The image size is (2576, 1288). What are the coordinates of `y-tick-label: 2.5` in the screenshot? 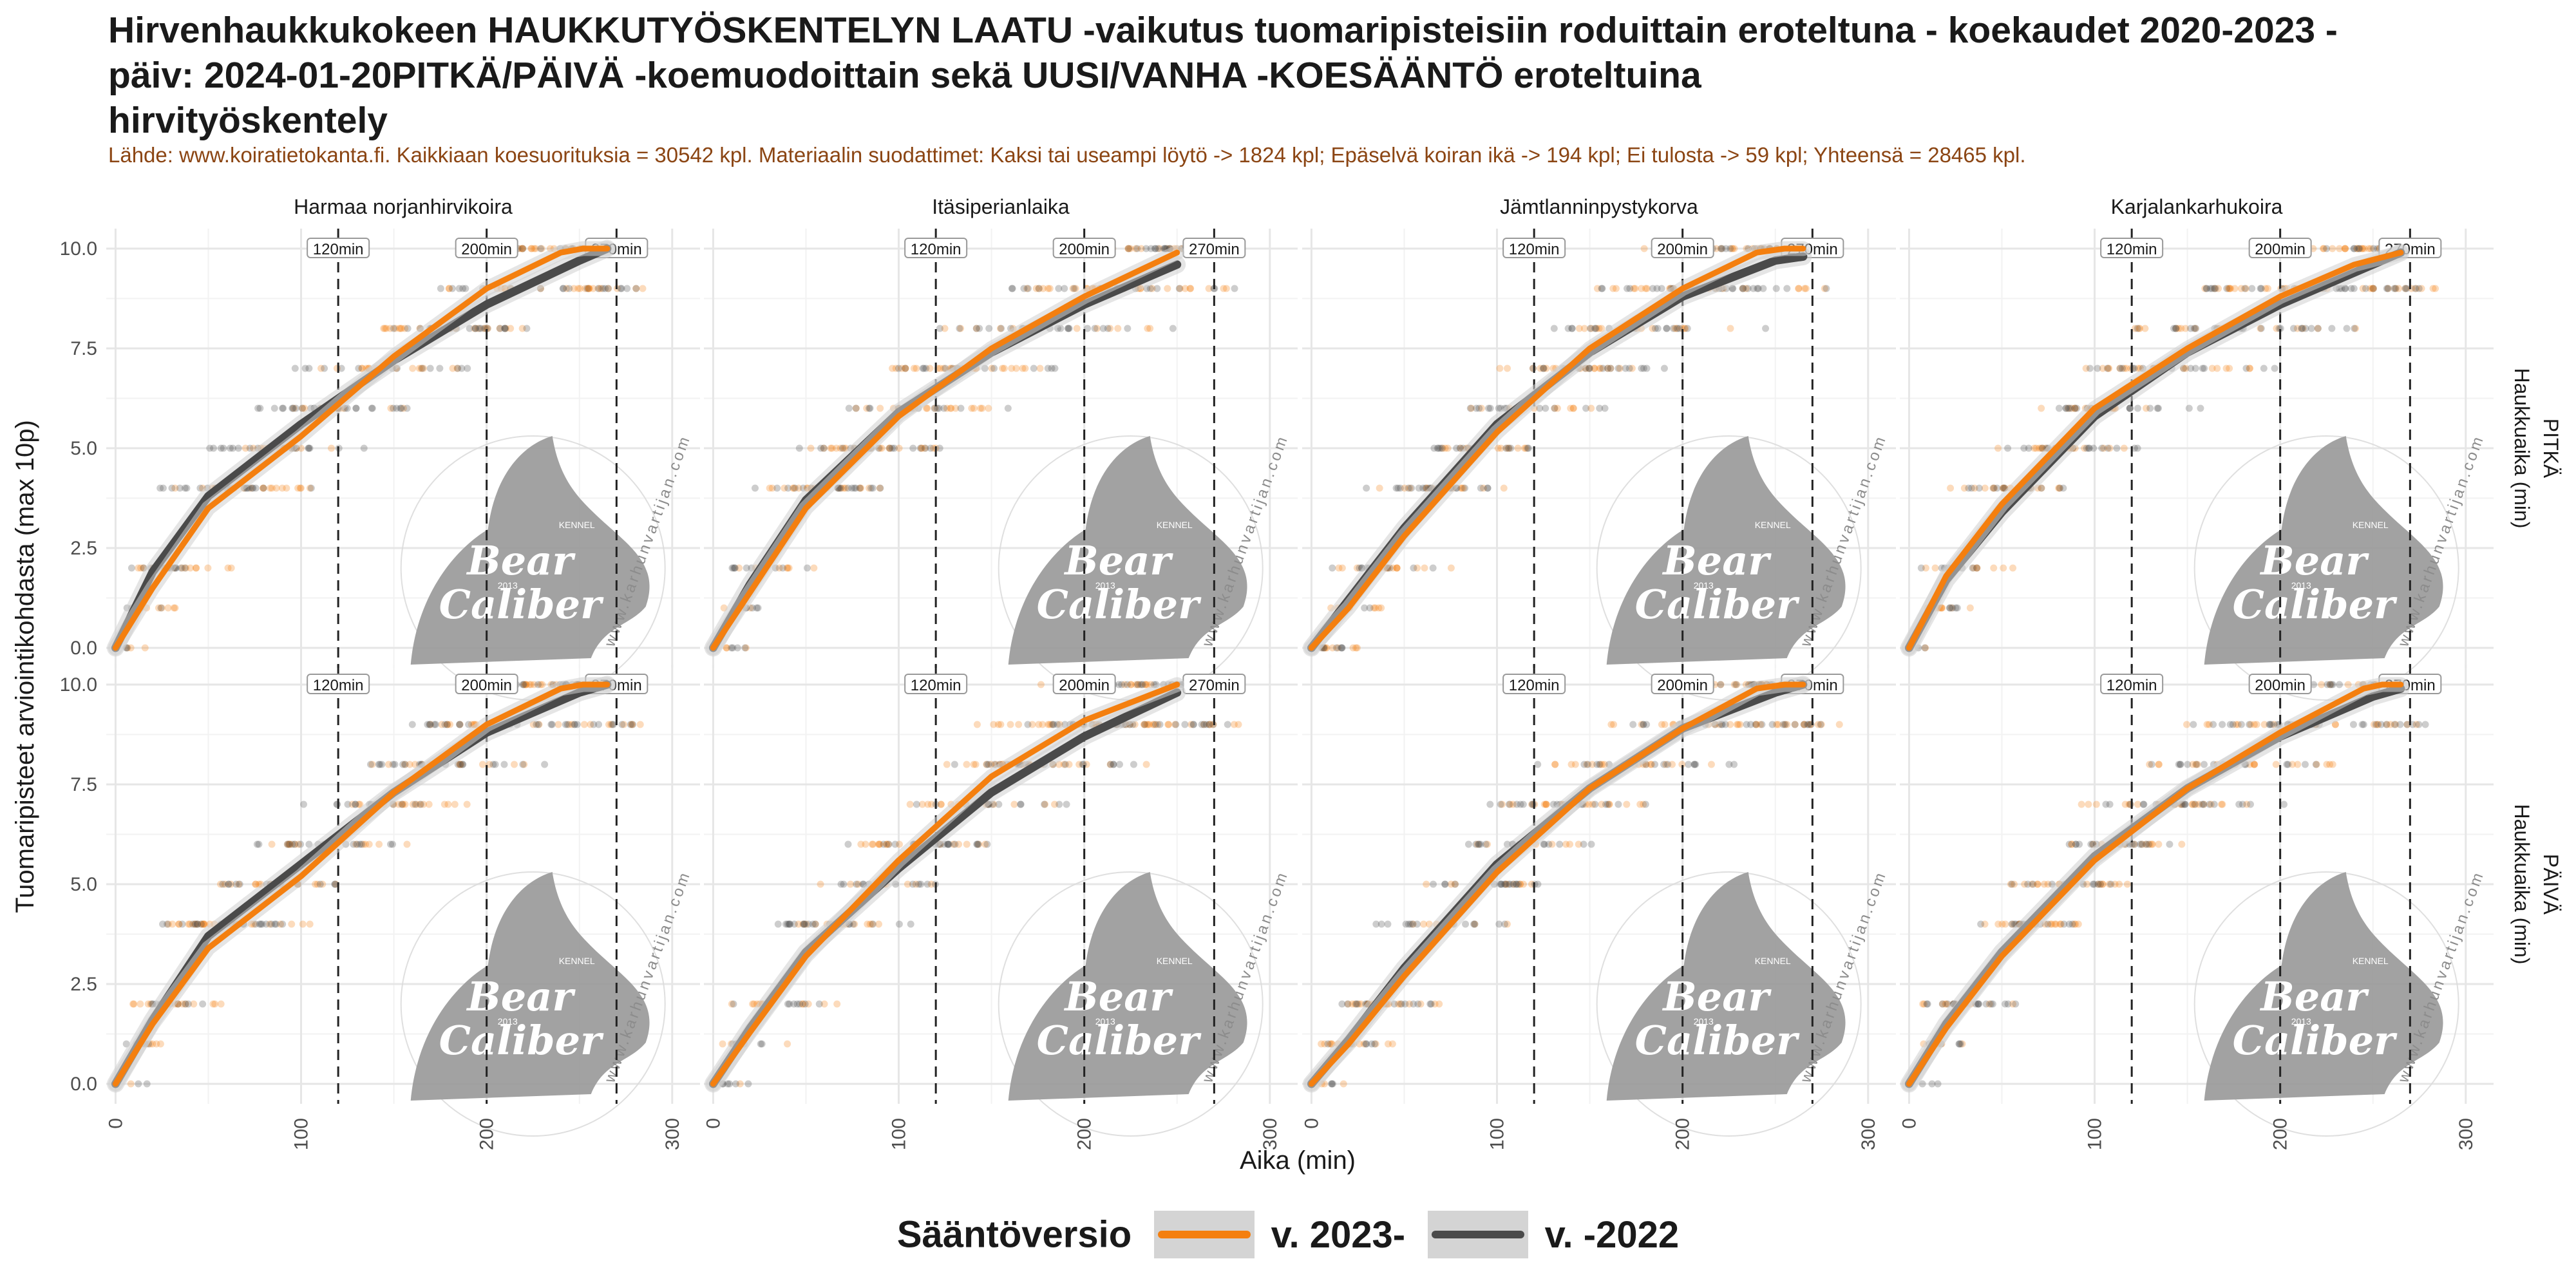 It's located at (83, 984).